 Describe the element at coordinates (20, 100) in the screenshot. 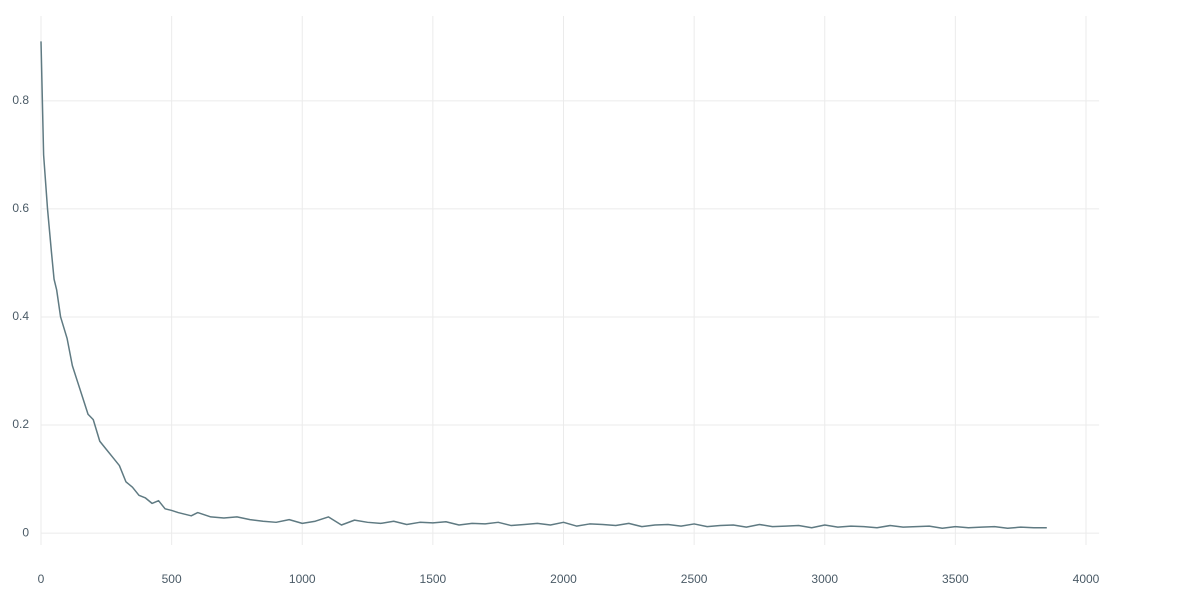

I see `y-tick-label: 0.8` at that location.